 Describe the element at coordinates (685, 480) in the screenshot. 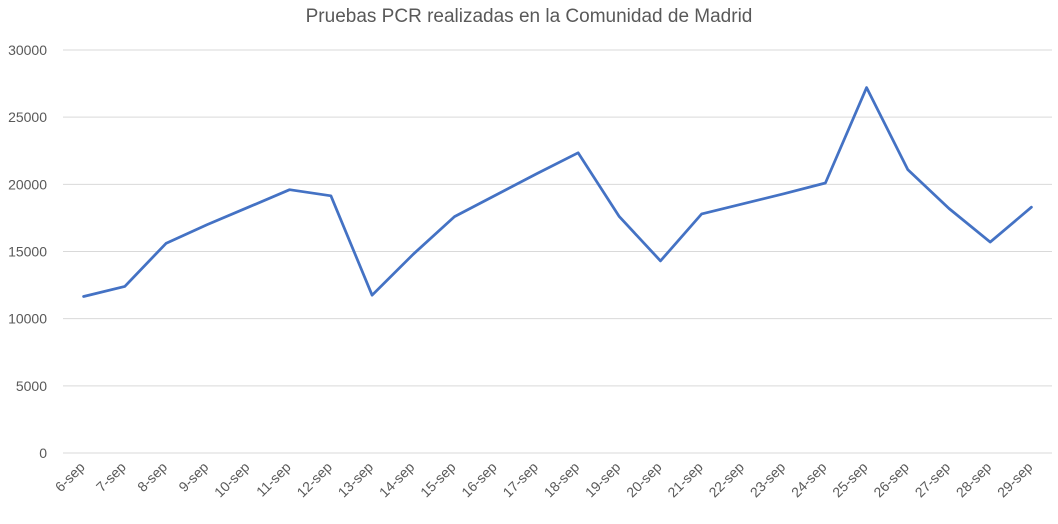

I see `x-tick-label: 21-sep` at that location.